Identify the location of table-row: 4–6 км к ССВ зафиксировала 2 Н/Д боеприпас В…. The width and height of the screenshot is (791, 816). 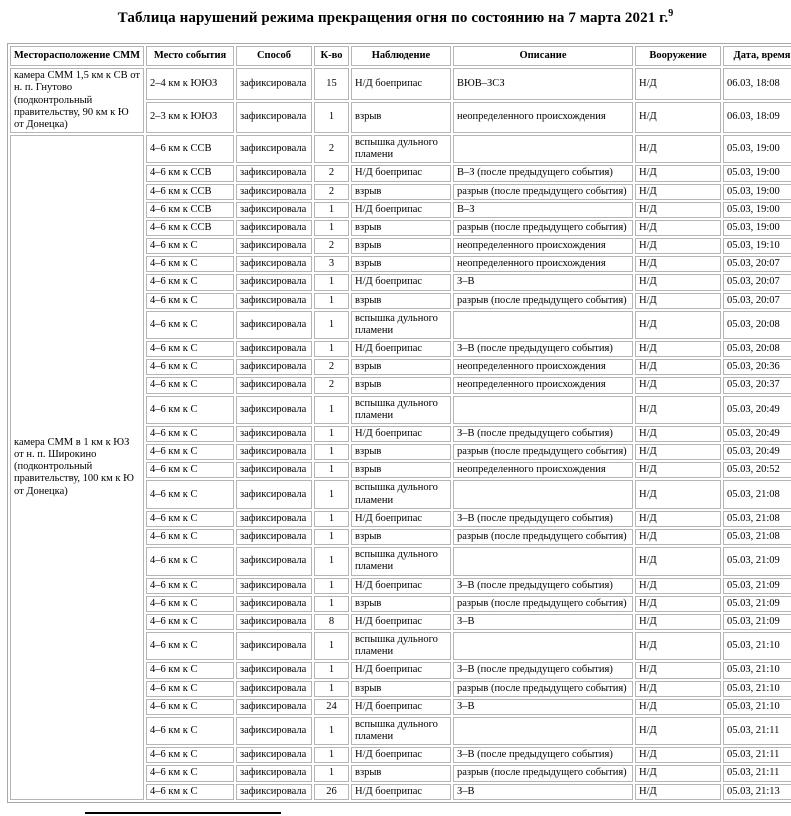
(400, 173).